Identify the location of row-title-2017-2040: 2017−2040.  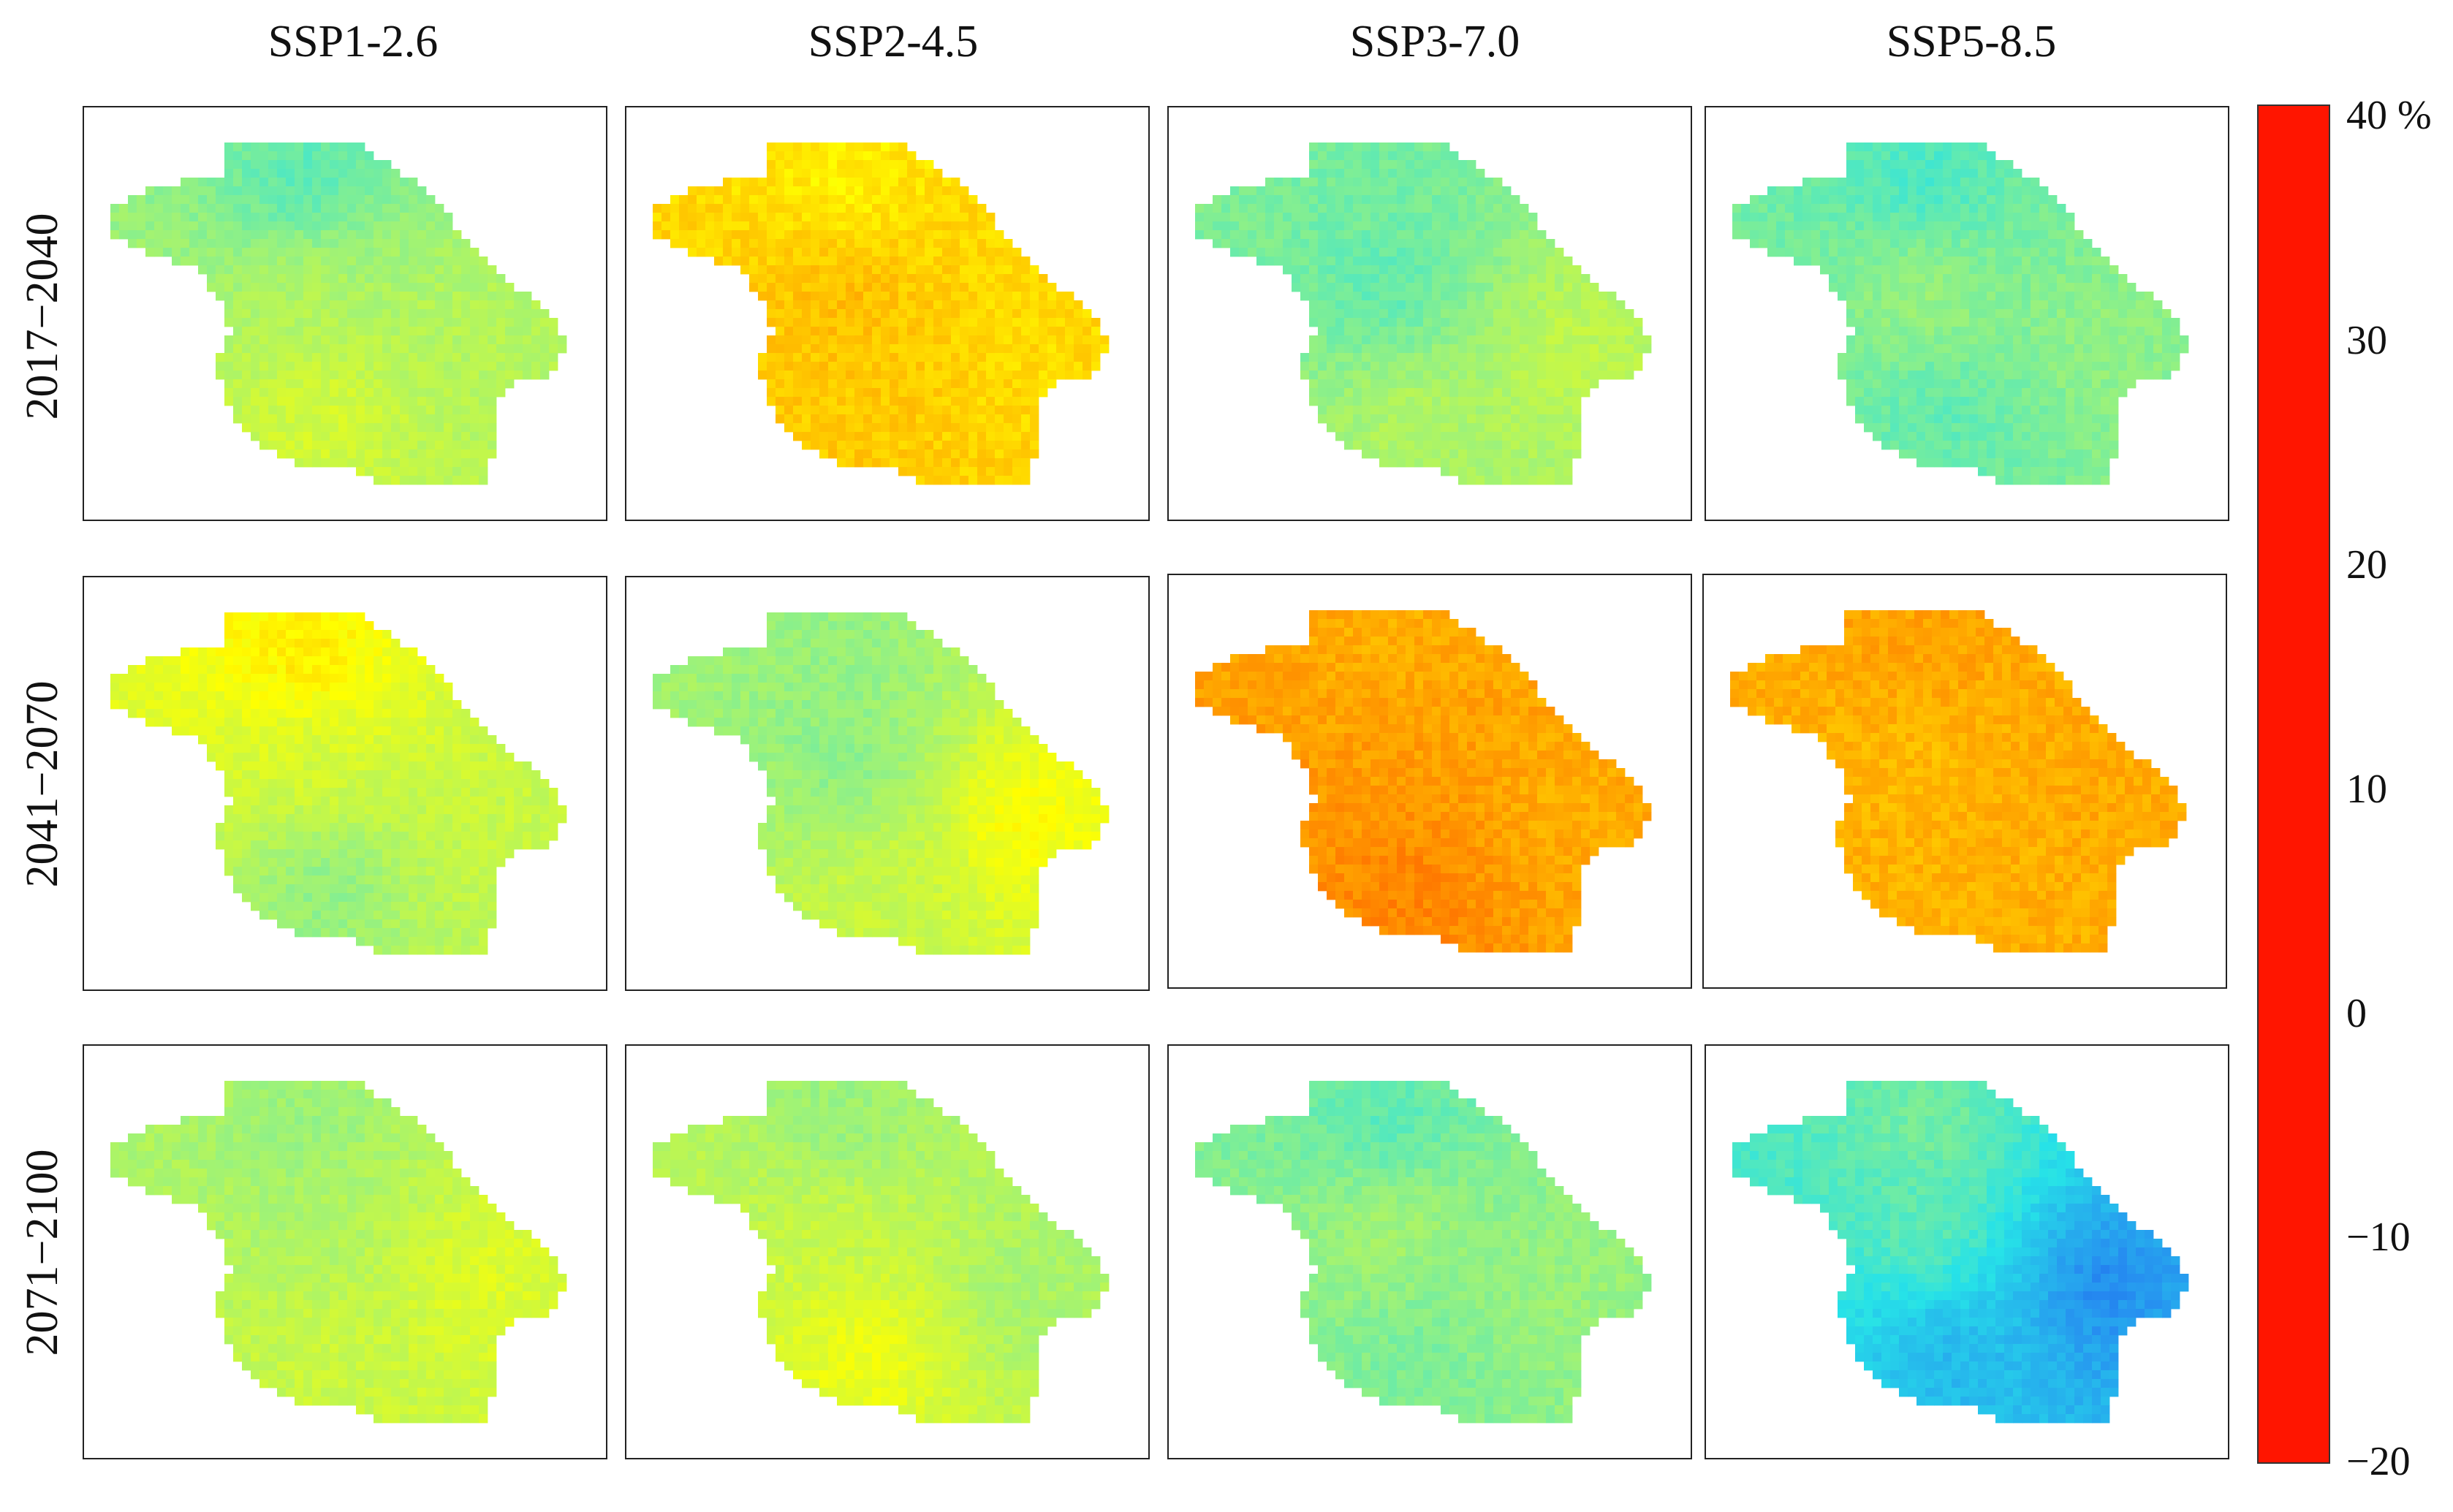
(42, 316).